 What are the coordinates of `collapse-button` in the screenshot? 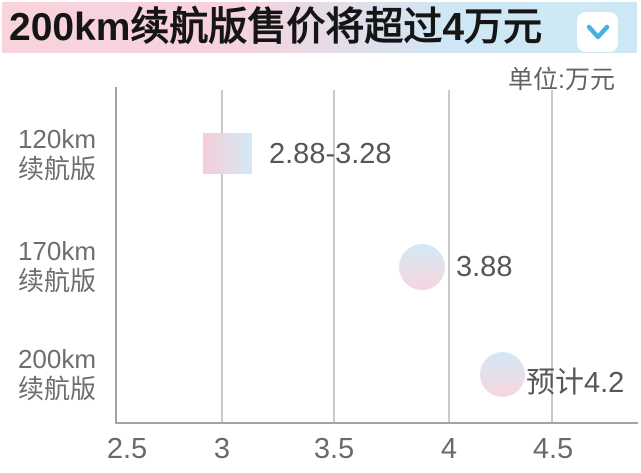 It's located at (597, 32).